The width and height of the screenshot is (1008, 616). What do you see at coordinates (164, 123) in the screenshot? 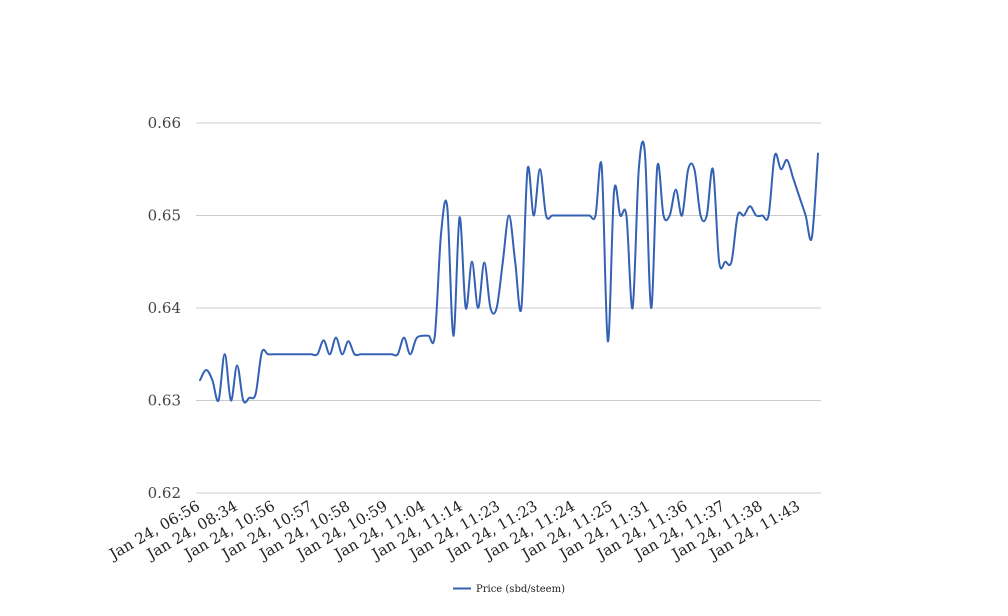
I see `y-tick-label: 0.66` at bounding box center [164, 123].